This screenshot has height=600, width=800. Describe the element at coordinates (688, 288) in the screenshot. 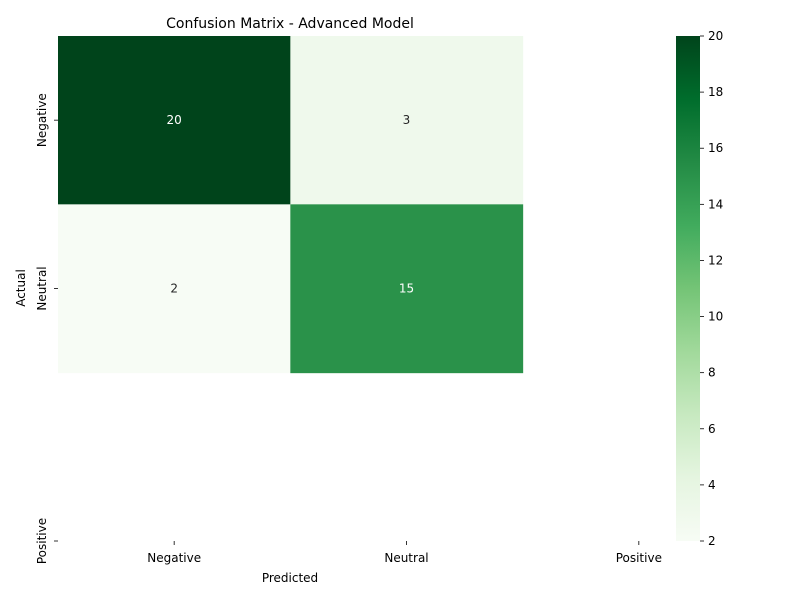

I see `colorbar` at that location.